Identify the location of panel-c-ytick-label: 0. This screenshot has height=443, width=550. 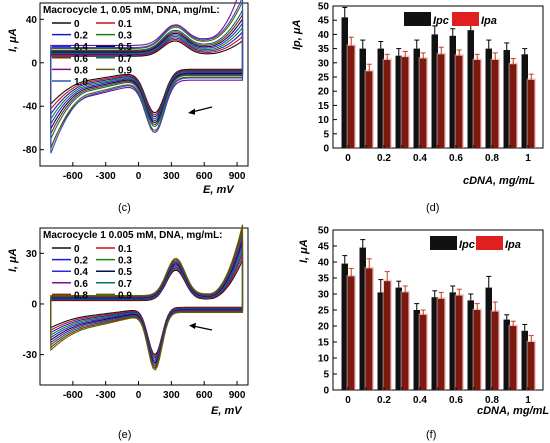
(34, 63).